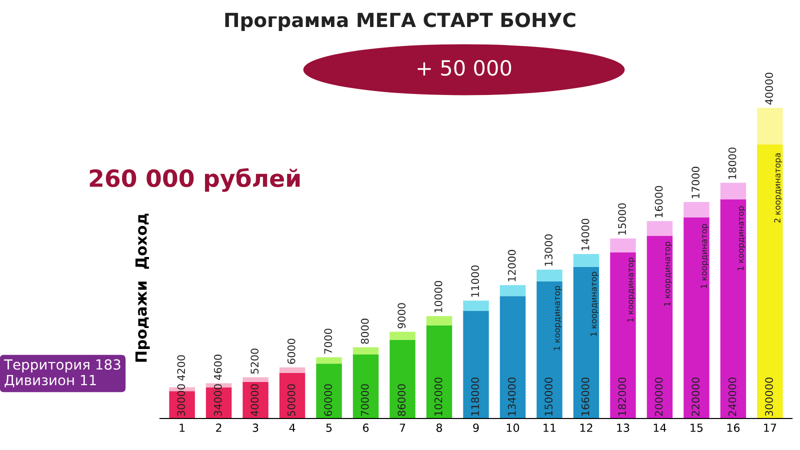 This screenshot has width=800, height=450. What do you see at coordinates (181, 368) in the screenshot?
I see `data-label: 4200` at bounding box center [181, 368].